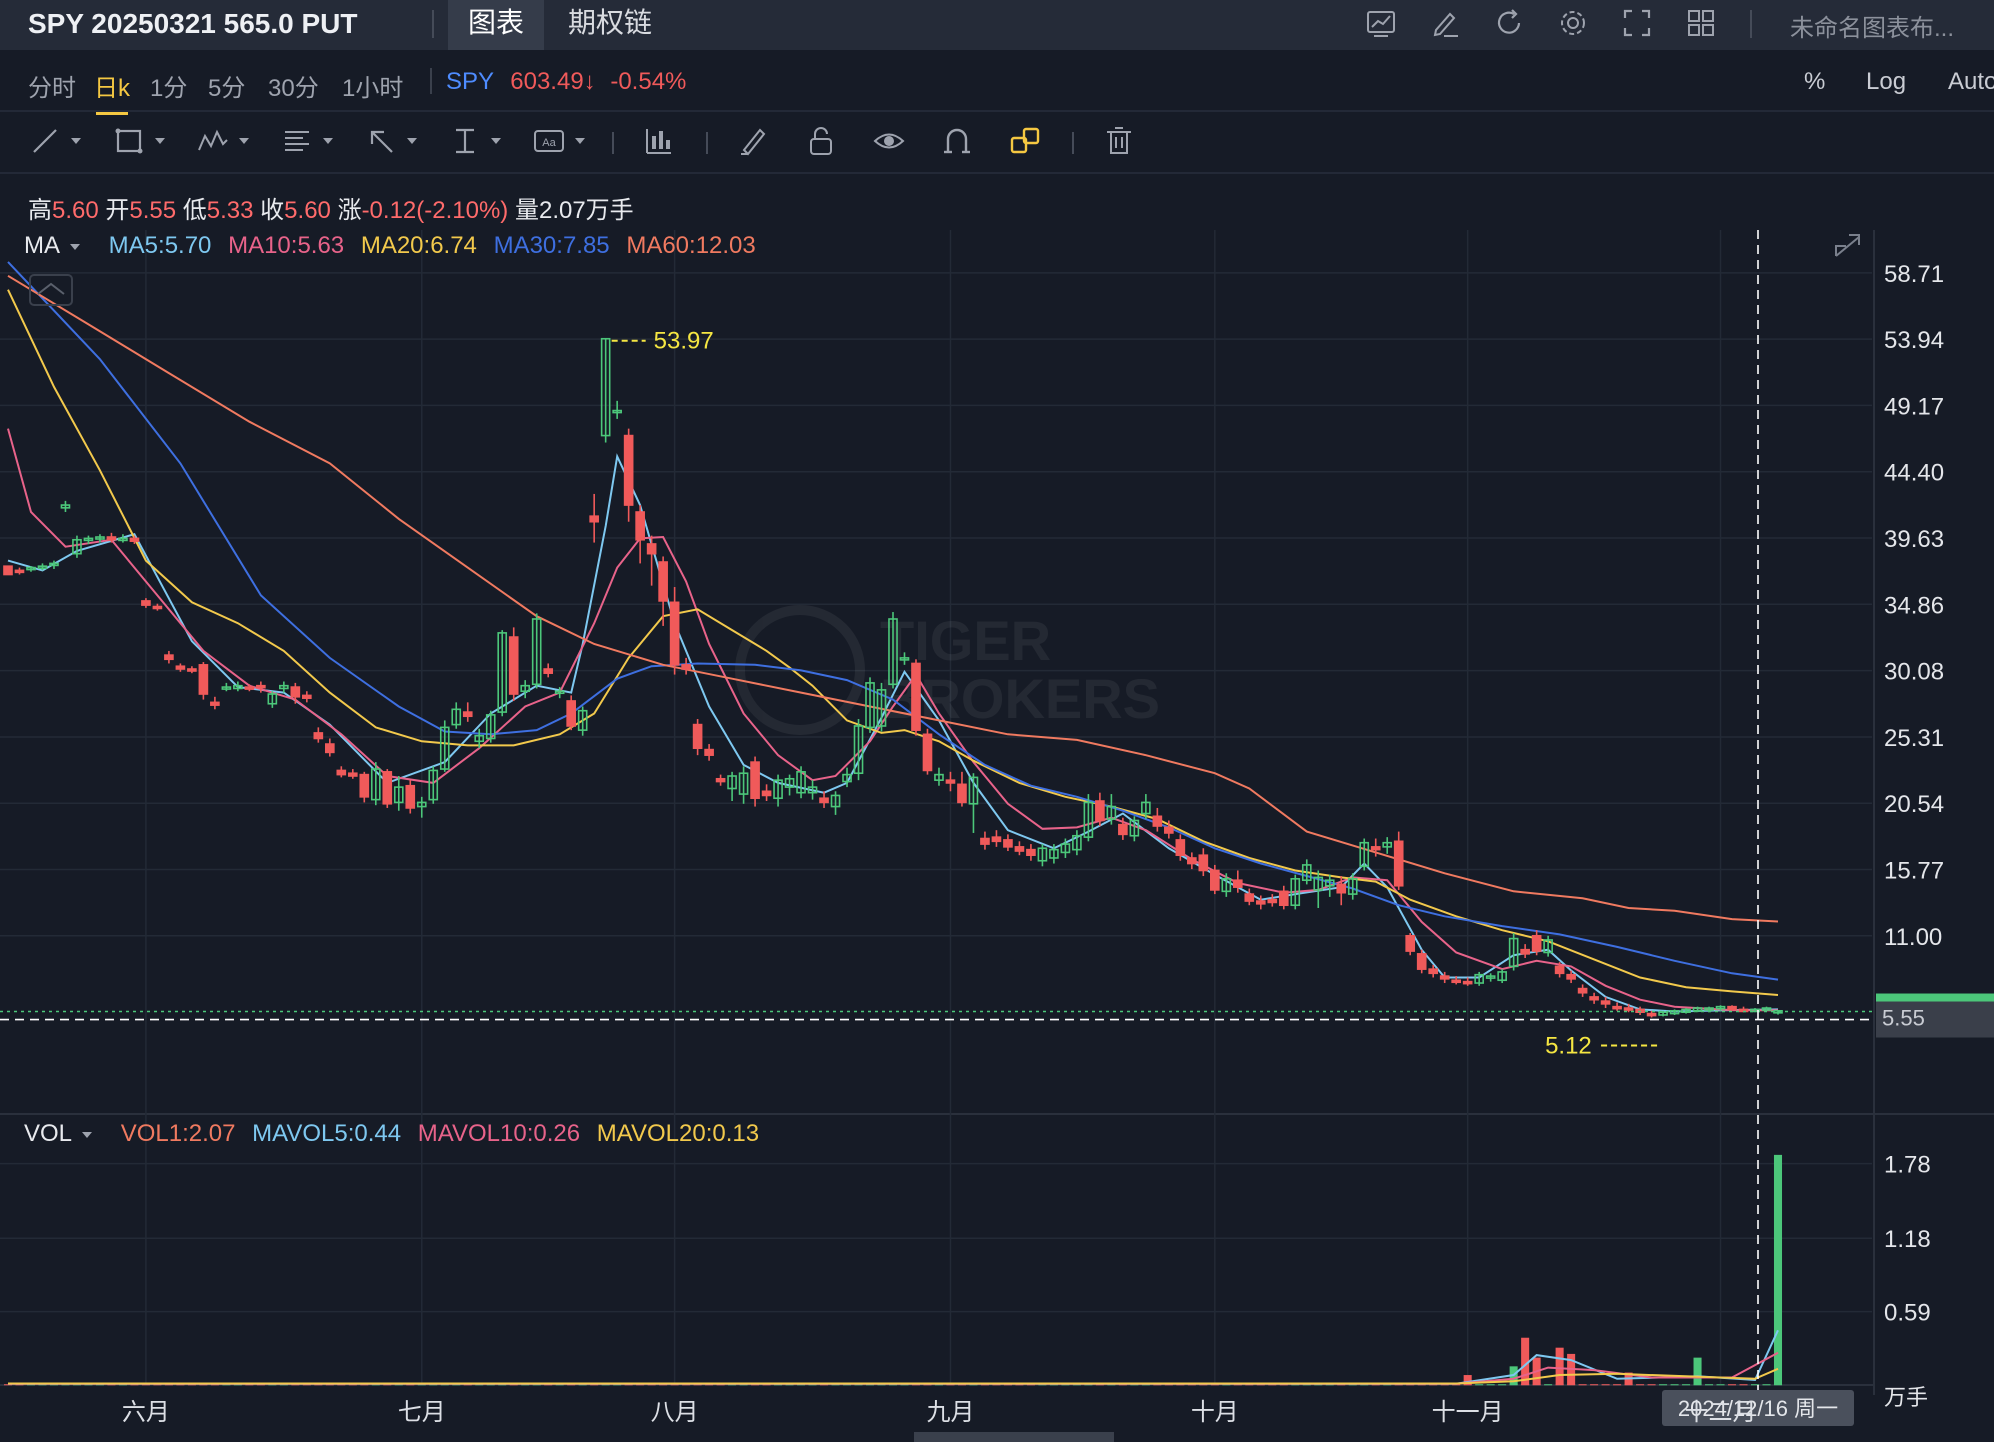  I want to click on period-30min: 30分, so click(293, 88).